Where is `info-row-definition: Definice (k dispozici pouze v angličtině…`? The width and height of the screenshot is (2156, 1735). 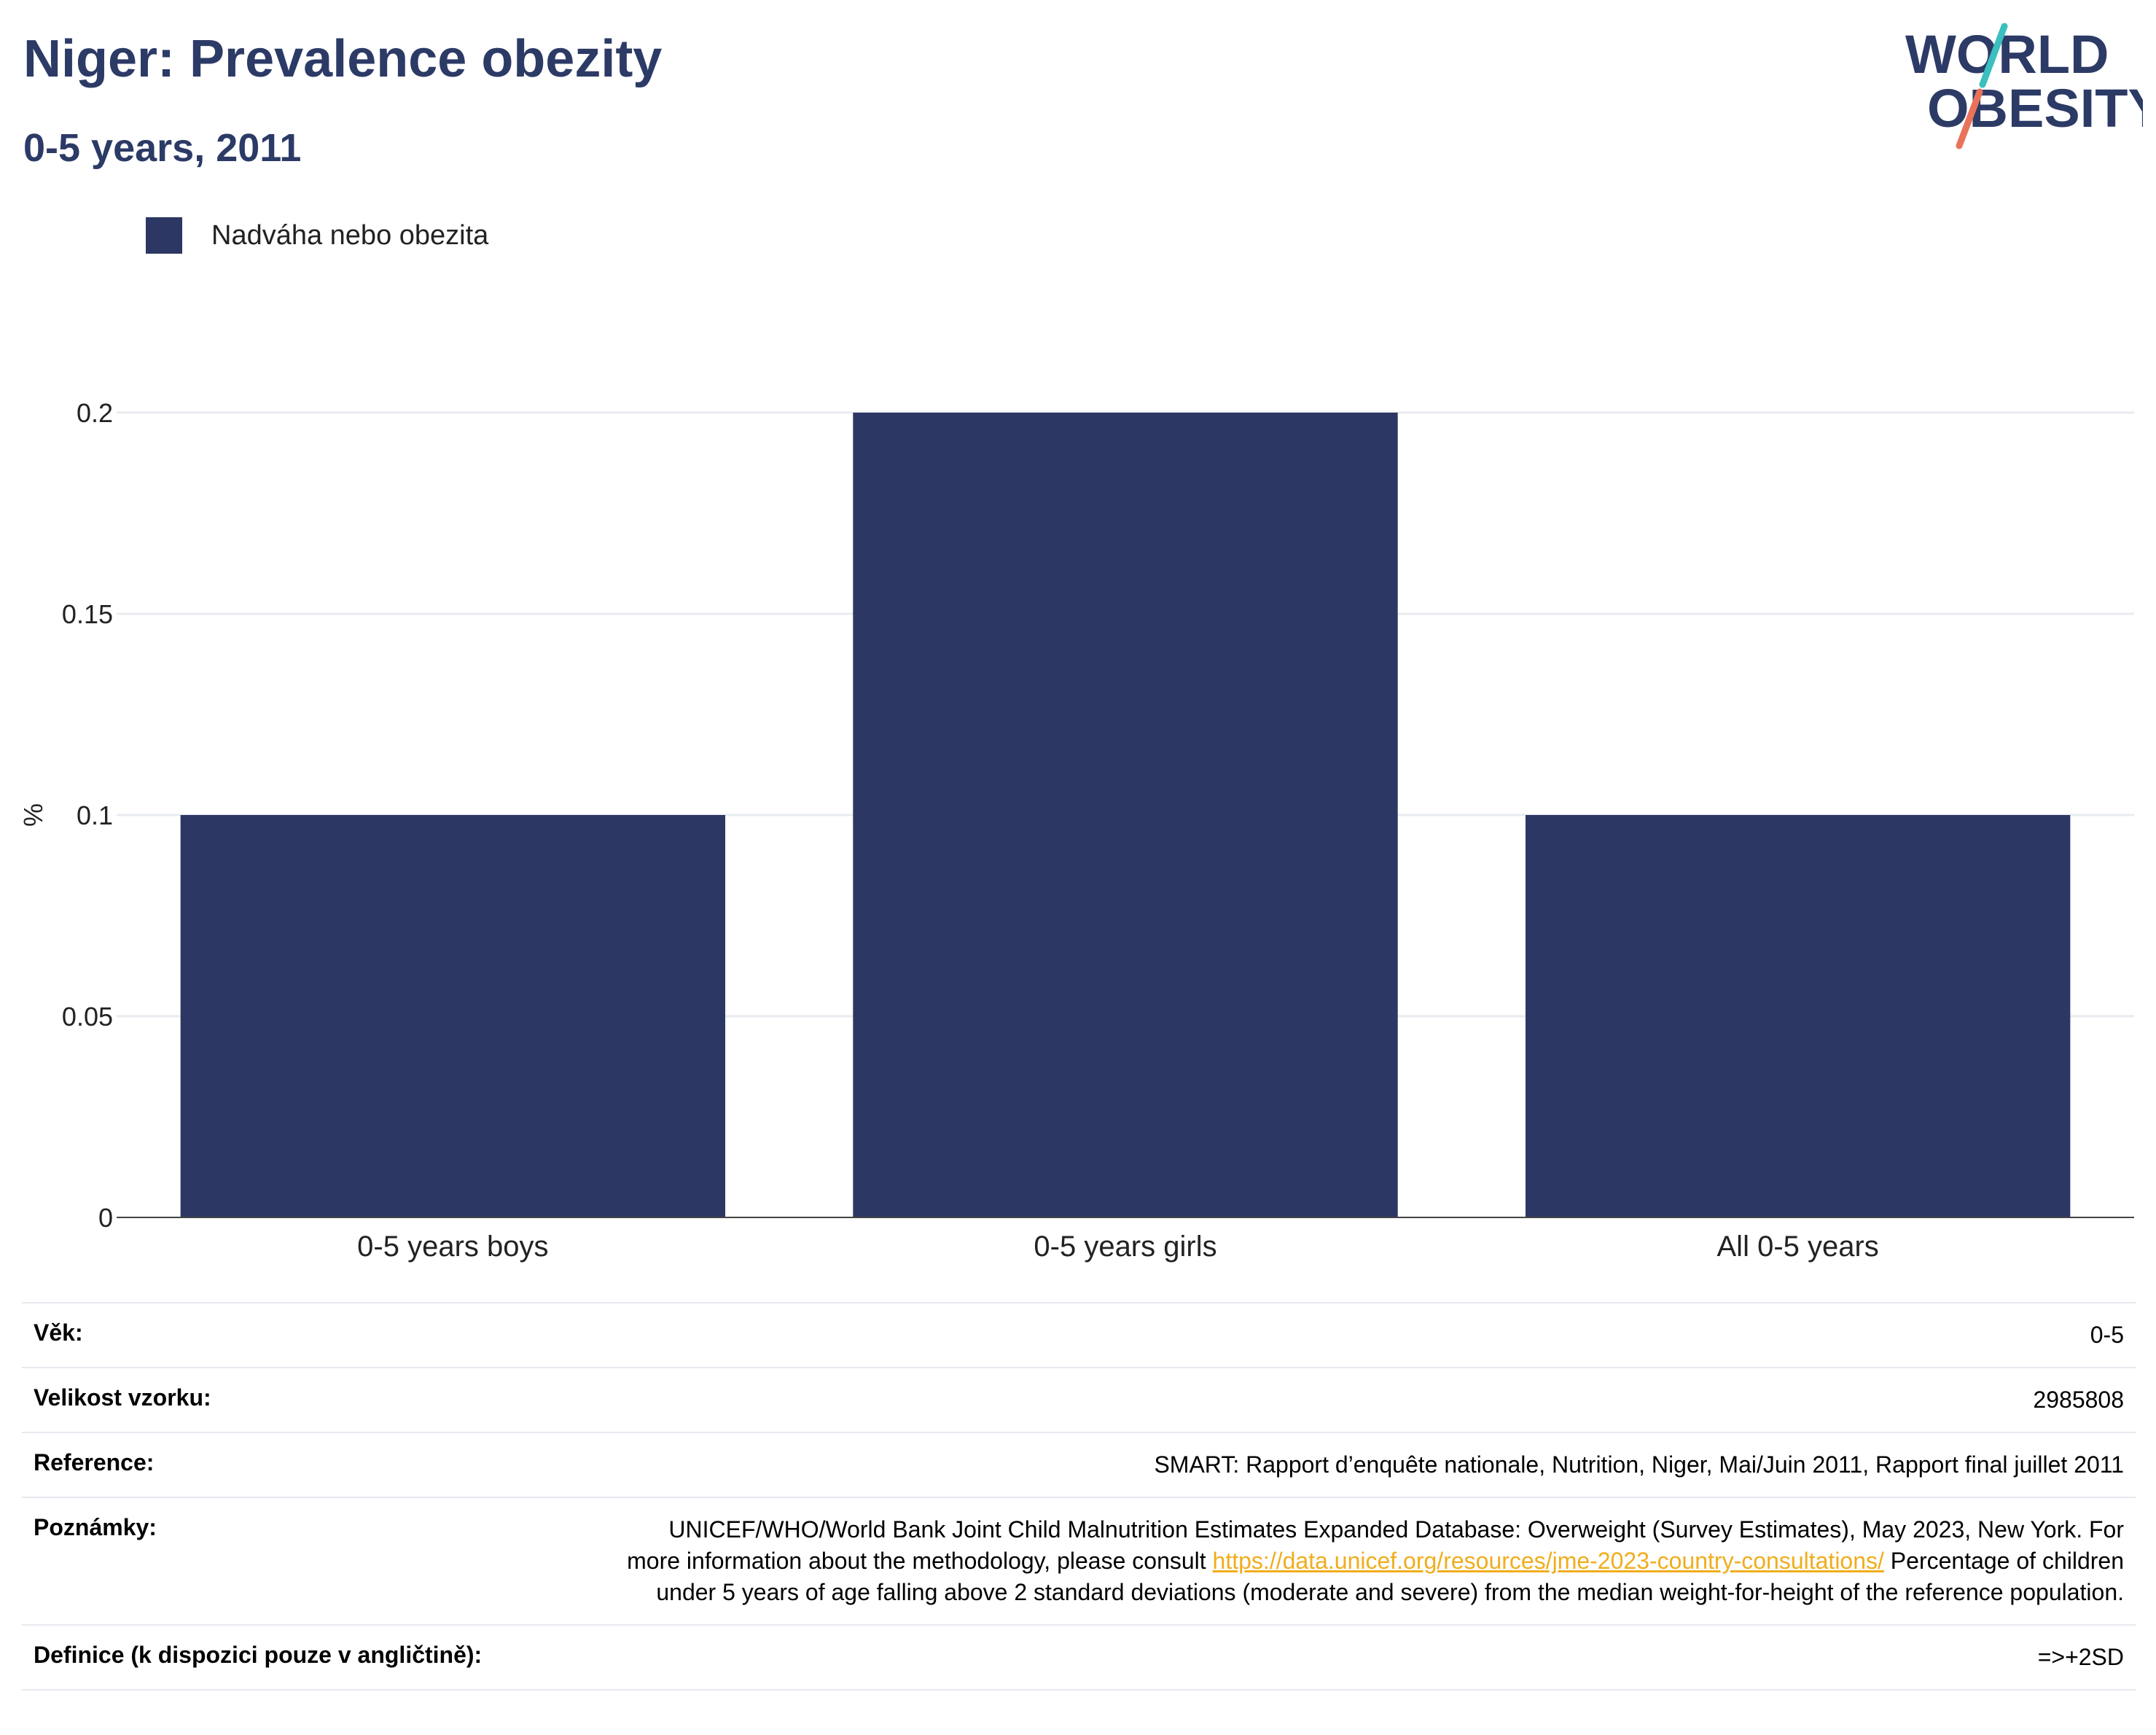
info-row-definition: Definice (k dispozici pouze v angličtině… is located at coordinates (1079, 1657).